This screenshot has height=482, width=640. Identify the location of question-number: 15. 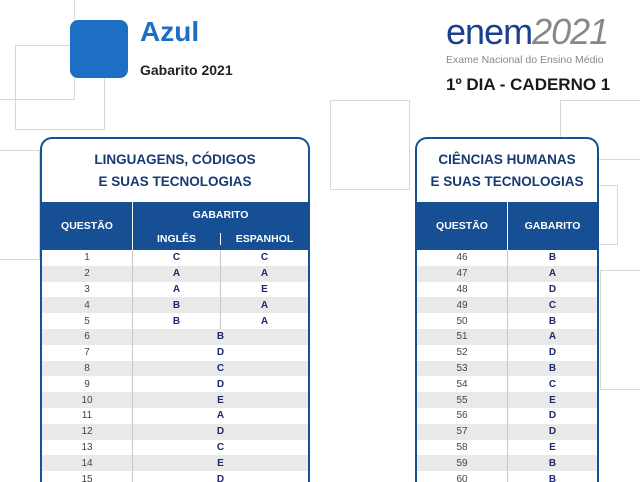
(87, 477).